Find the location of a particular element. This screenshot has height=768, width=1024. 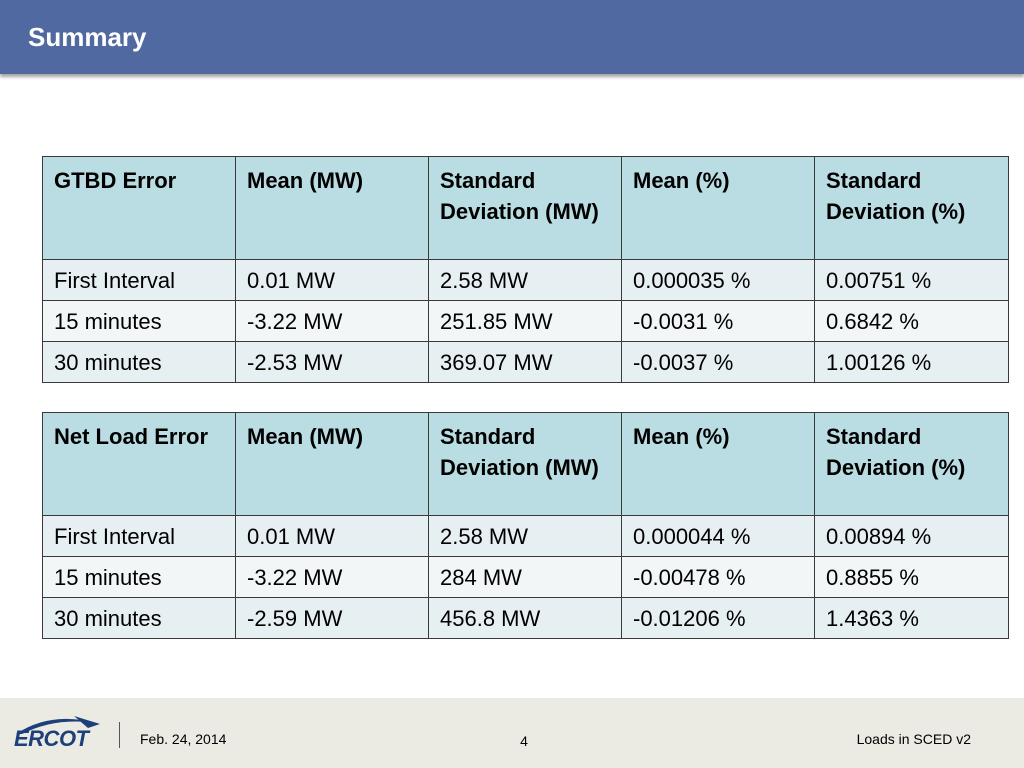

table-cell: 0.000044 % is located at coordinates (718, 536).